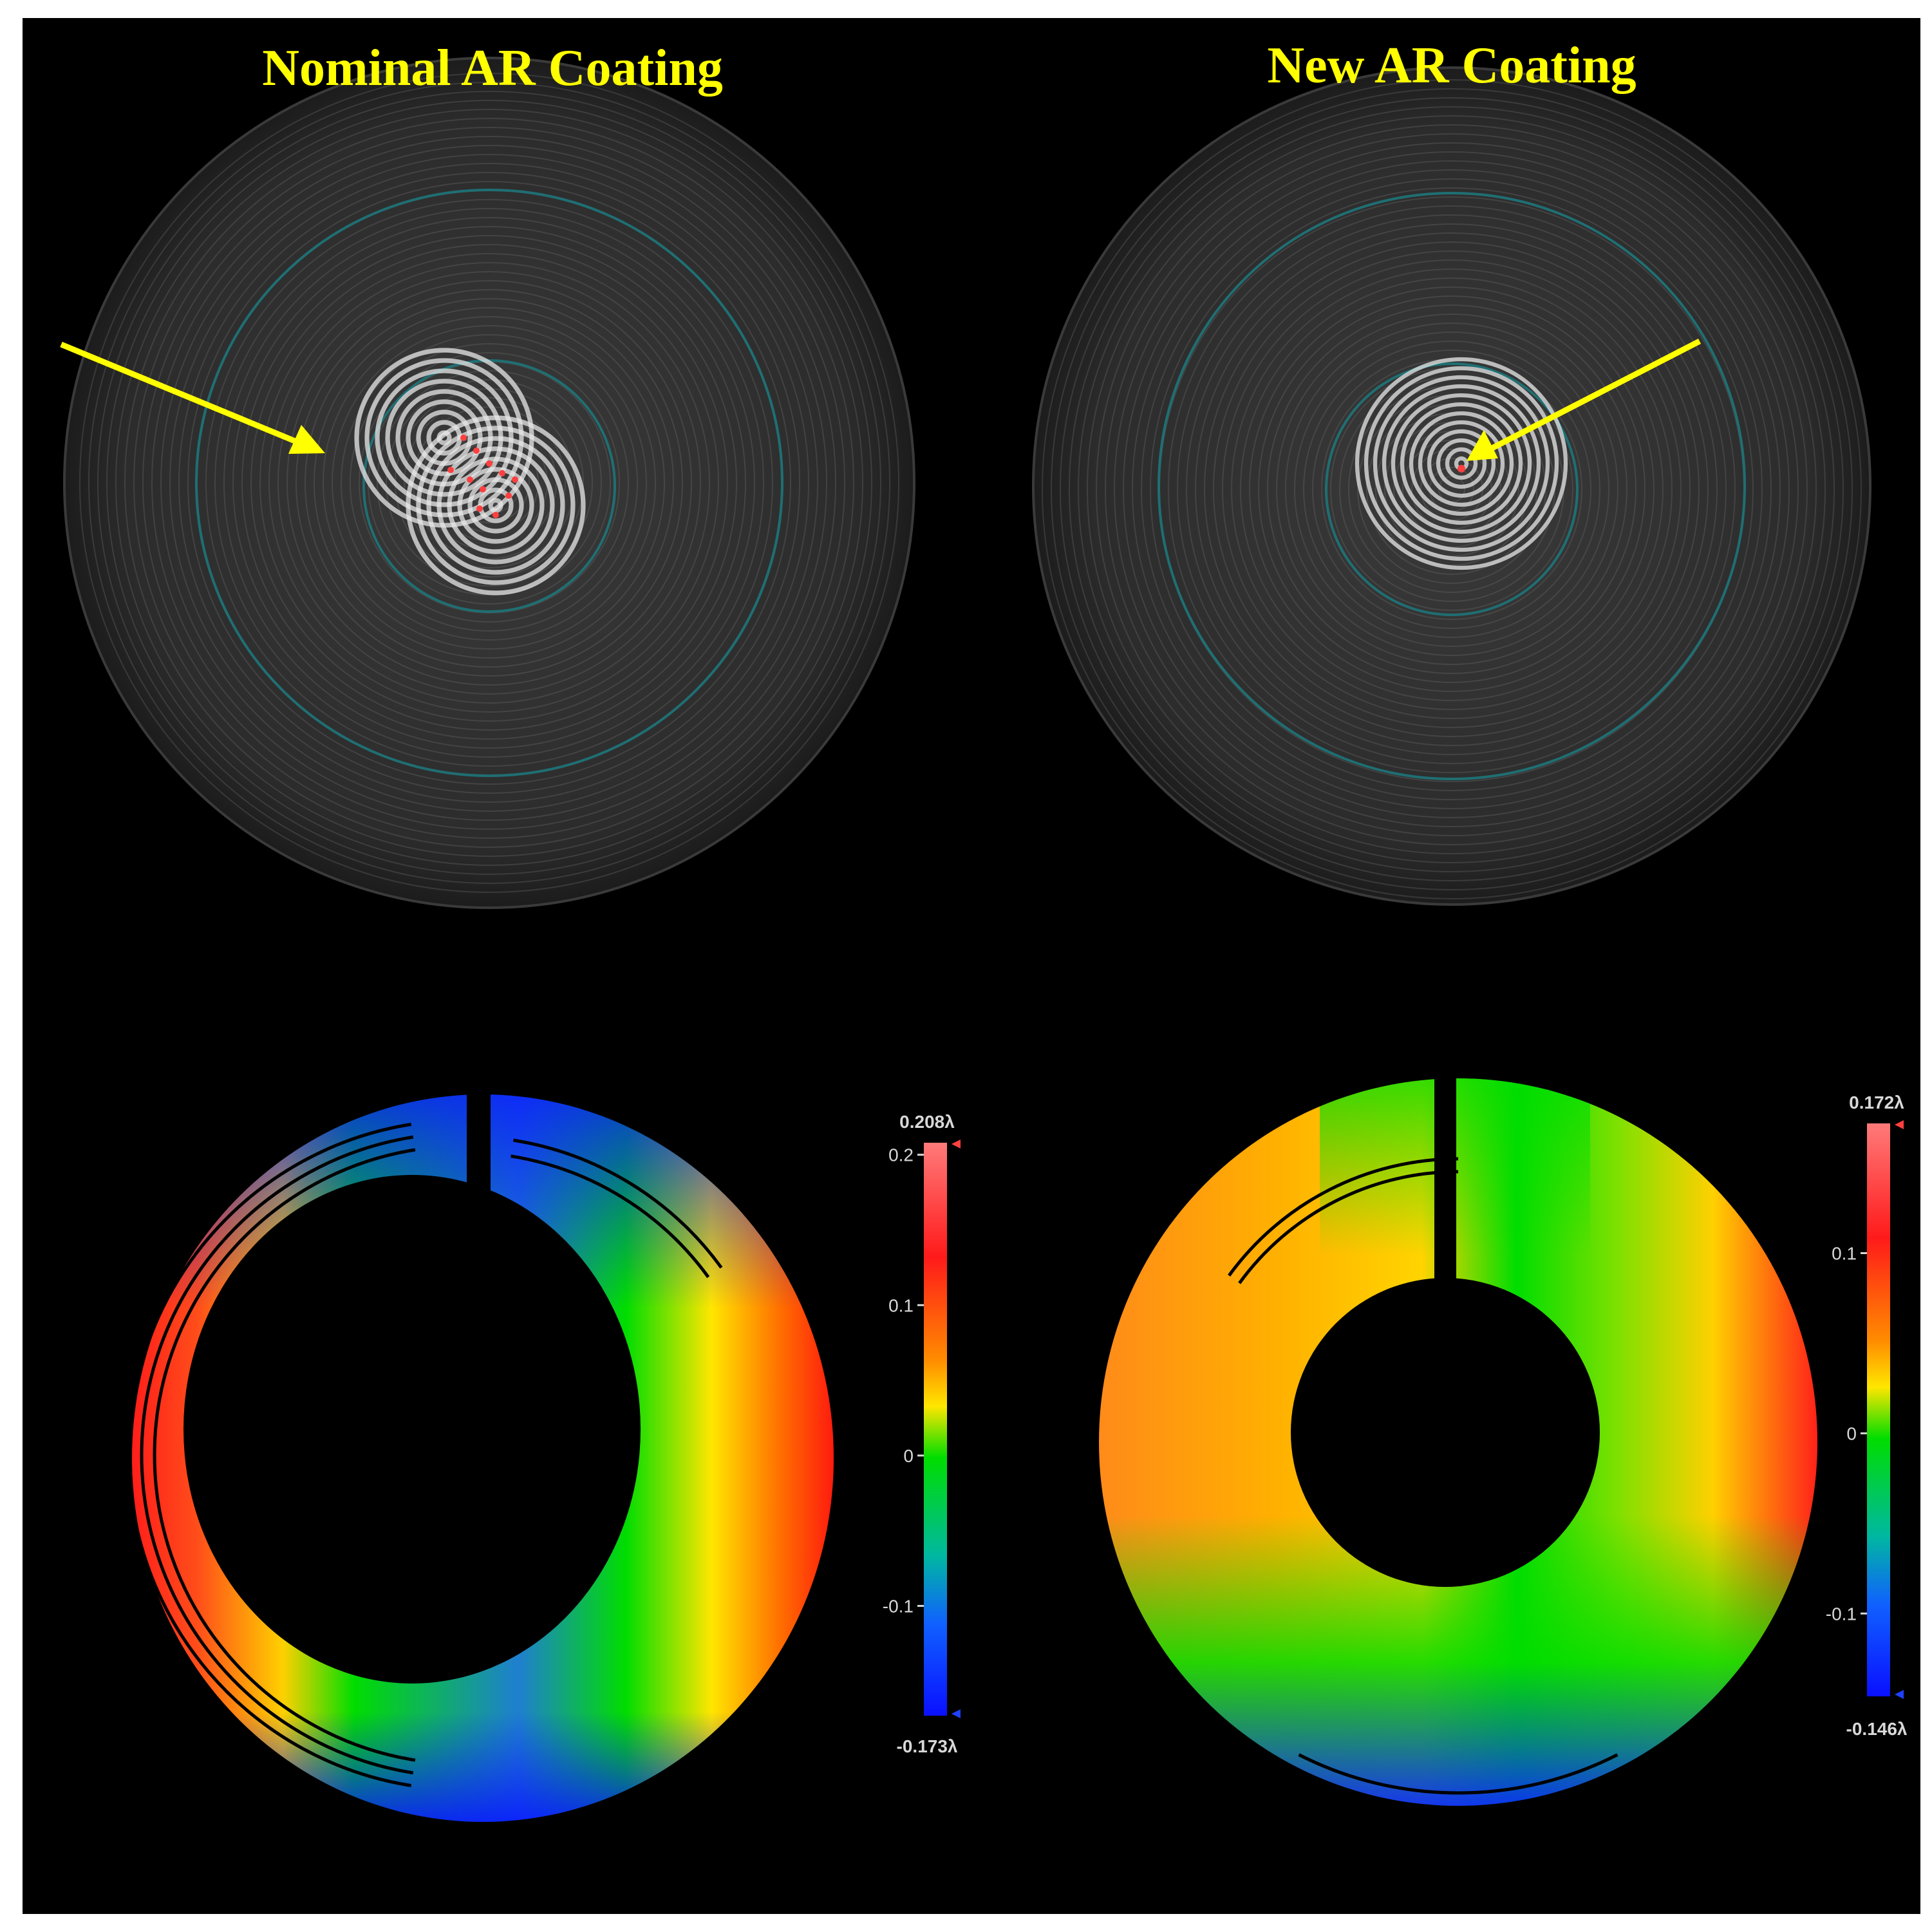  What do you see at coordinates (1877, 1102) in the screenshot?
I see `new-colorbar-max-label: 0.172λ` at bounding box center [1877, 1102].